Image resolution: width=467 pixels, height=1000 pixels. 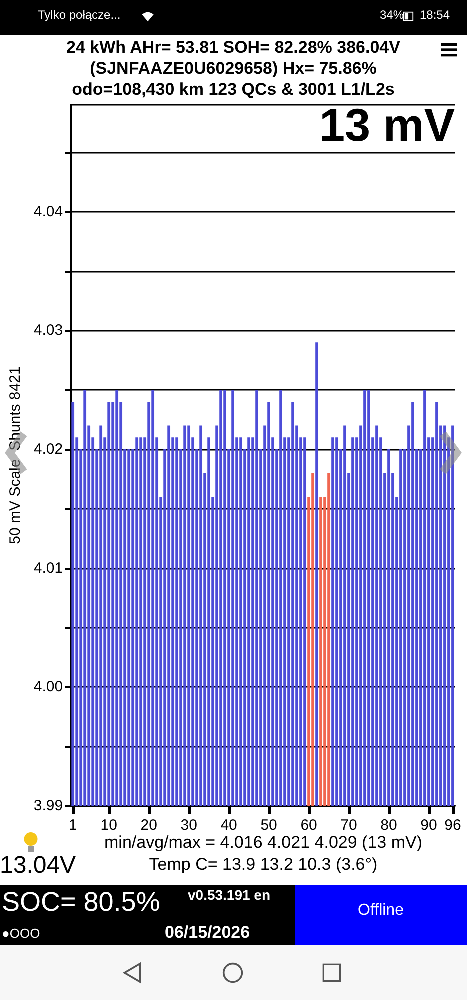 I want to click on x-tick-label: 50, so click(x=269, y=825).